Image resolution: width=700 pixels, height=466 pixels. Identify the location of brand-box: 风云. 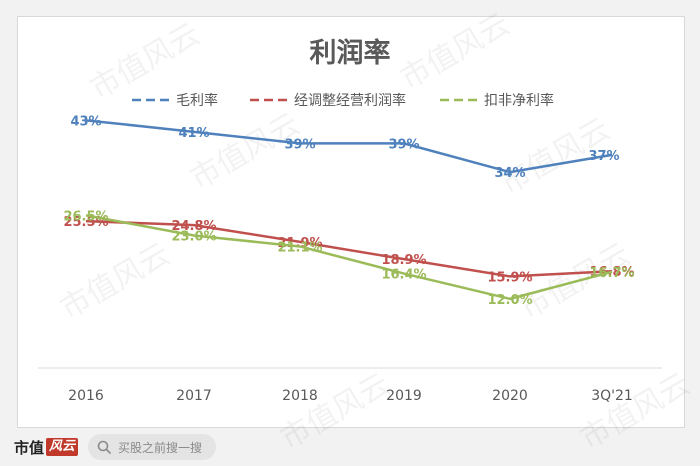
(62, 447).